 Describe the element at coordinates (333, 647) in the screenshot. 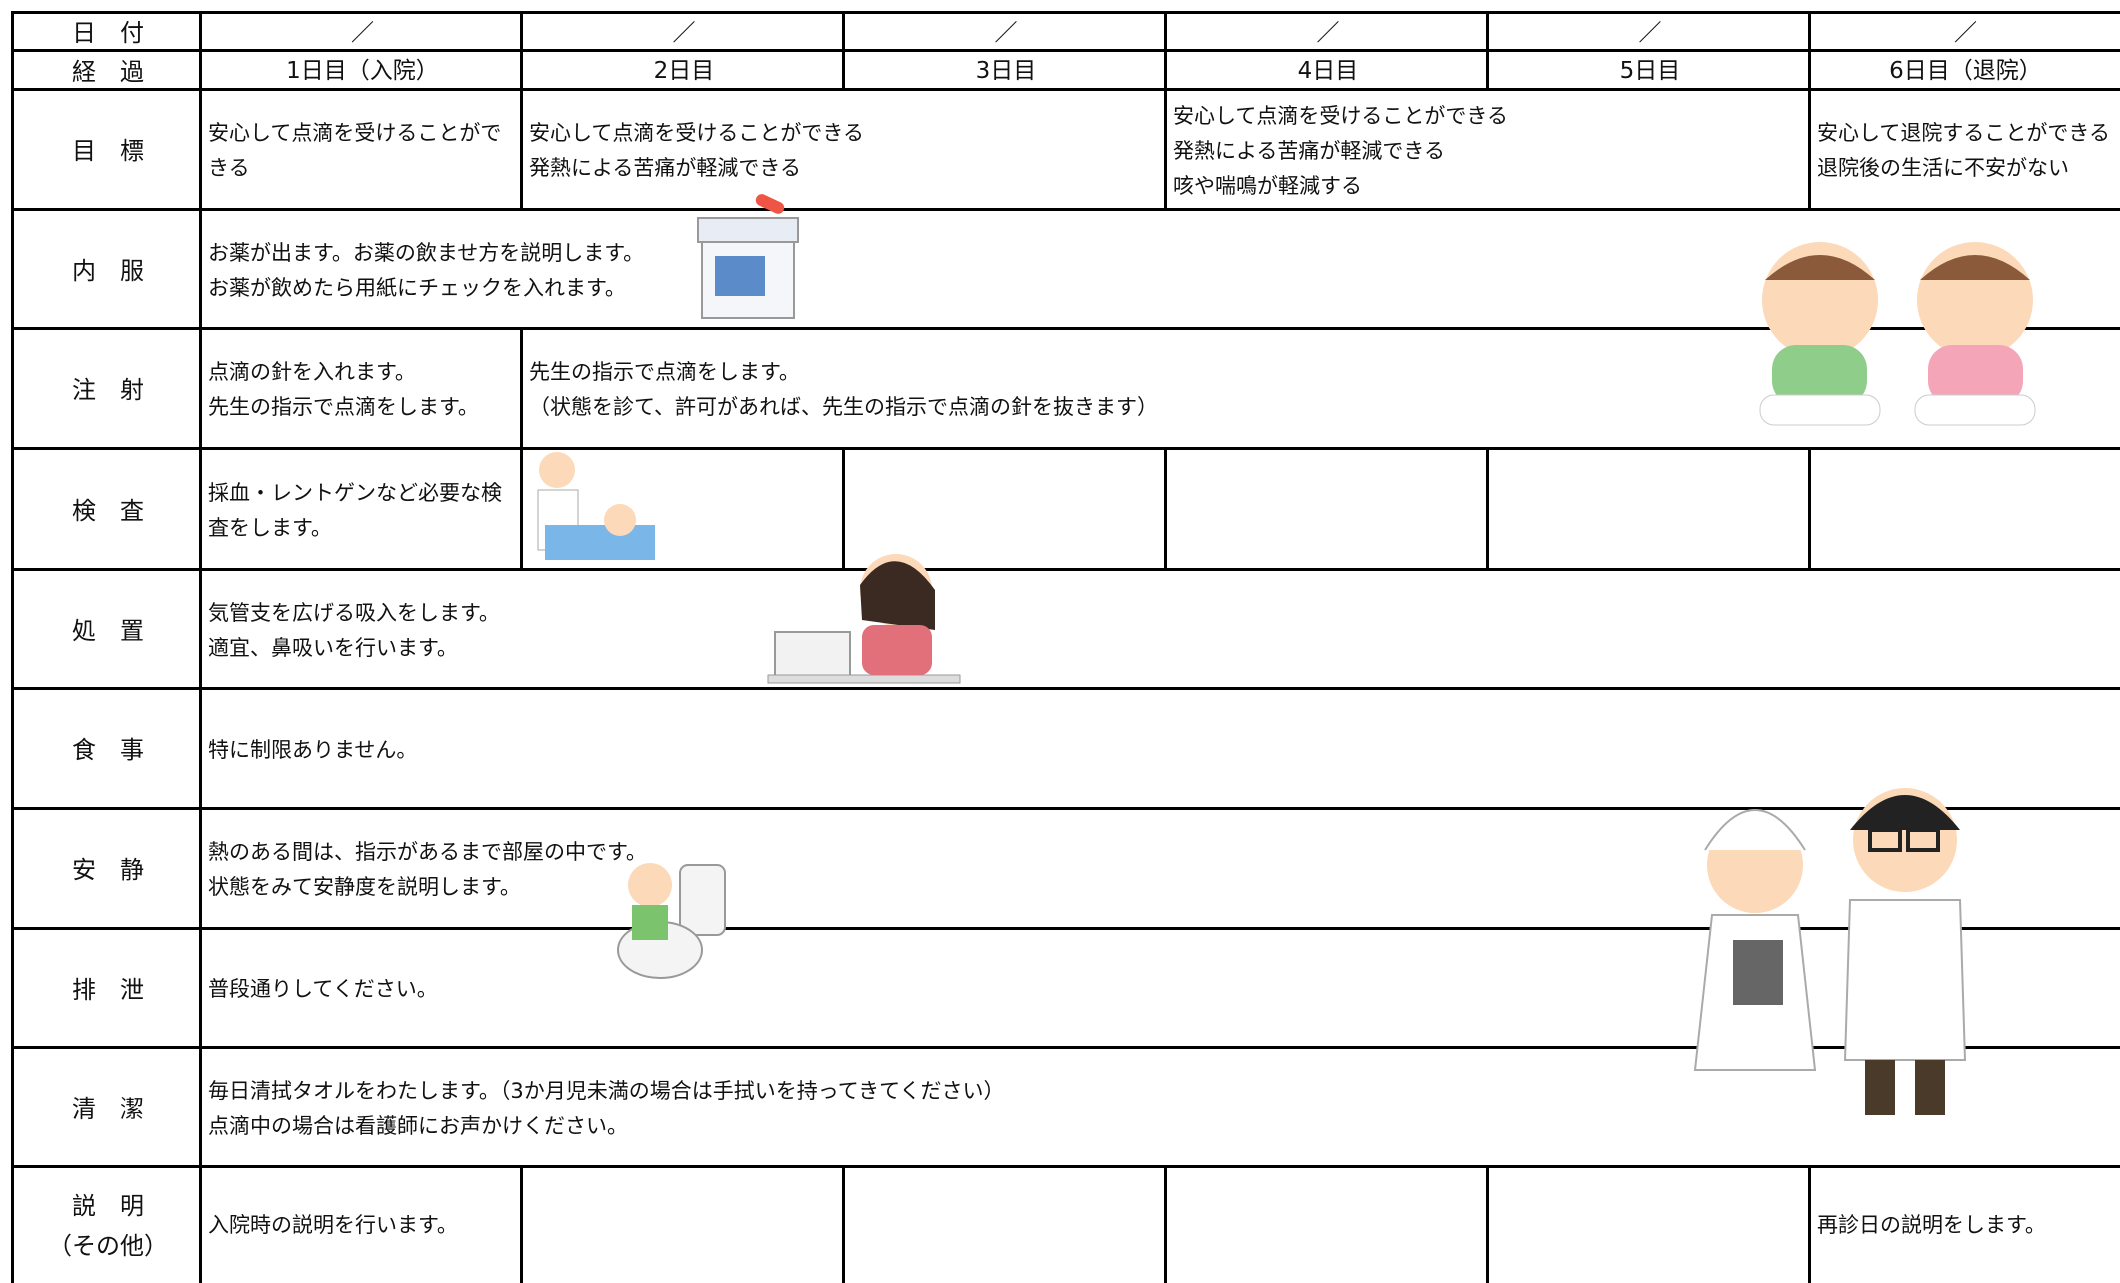

I see `cell-text: 適宜、鼻吸いを行います。` at that location.